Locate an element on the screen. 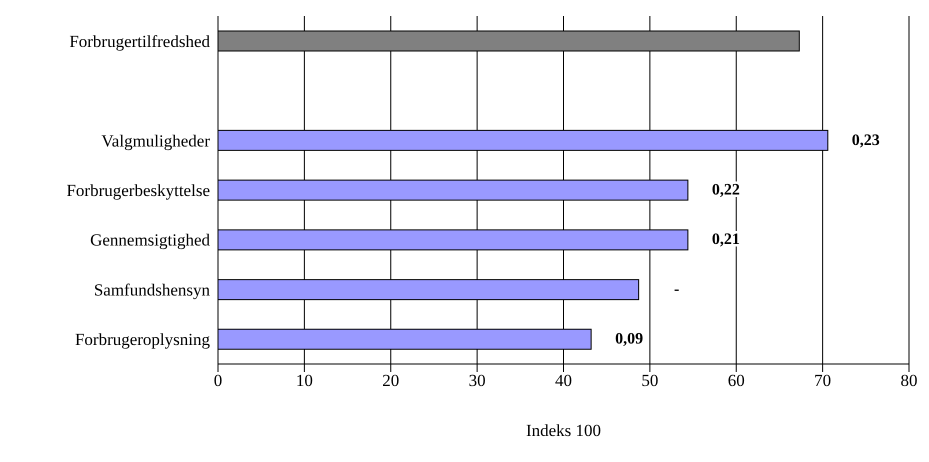 Image resolution: width=929 pixels, height=462 pixels. y-tick-label: Forbrugeroplysning is located at coordinates (142, 340).